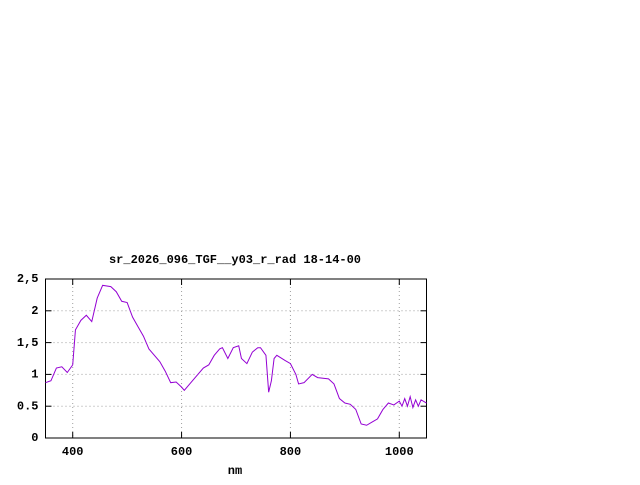  What do you see at coordinates (291, 452) in the screenshot?
I see `x-tick-label: 800` at bounding box center [291, 452].